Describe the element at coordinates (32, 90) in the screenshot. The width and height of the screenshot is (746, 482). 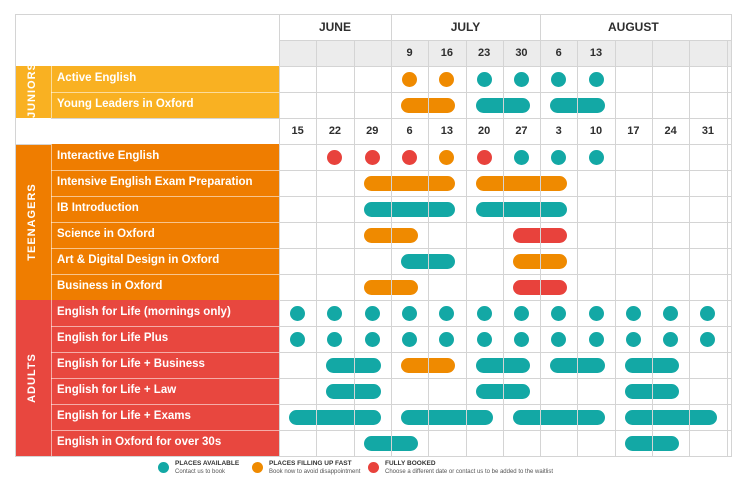
I see `category-label: JUNIORS` at that location.